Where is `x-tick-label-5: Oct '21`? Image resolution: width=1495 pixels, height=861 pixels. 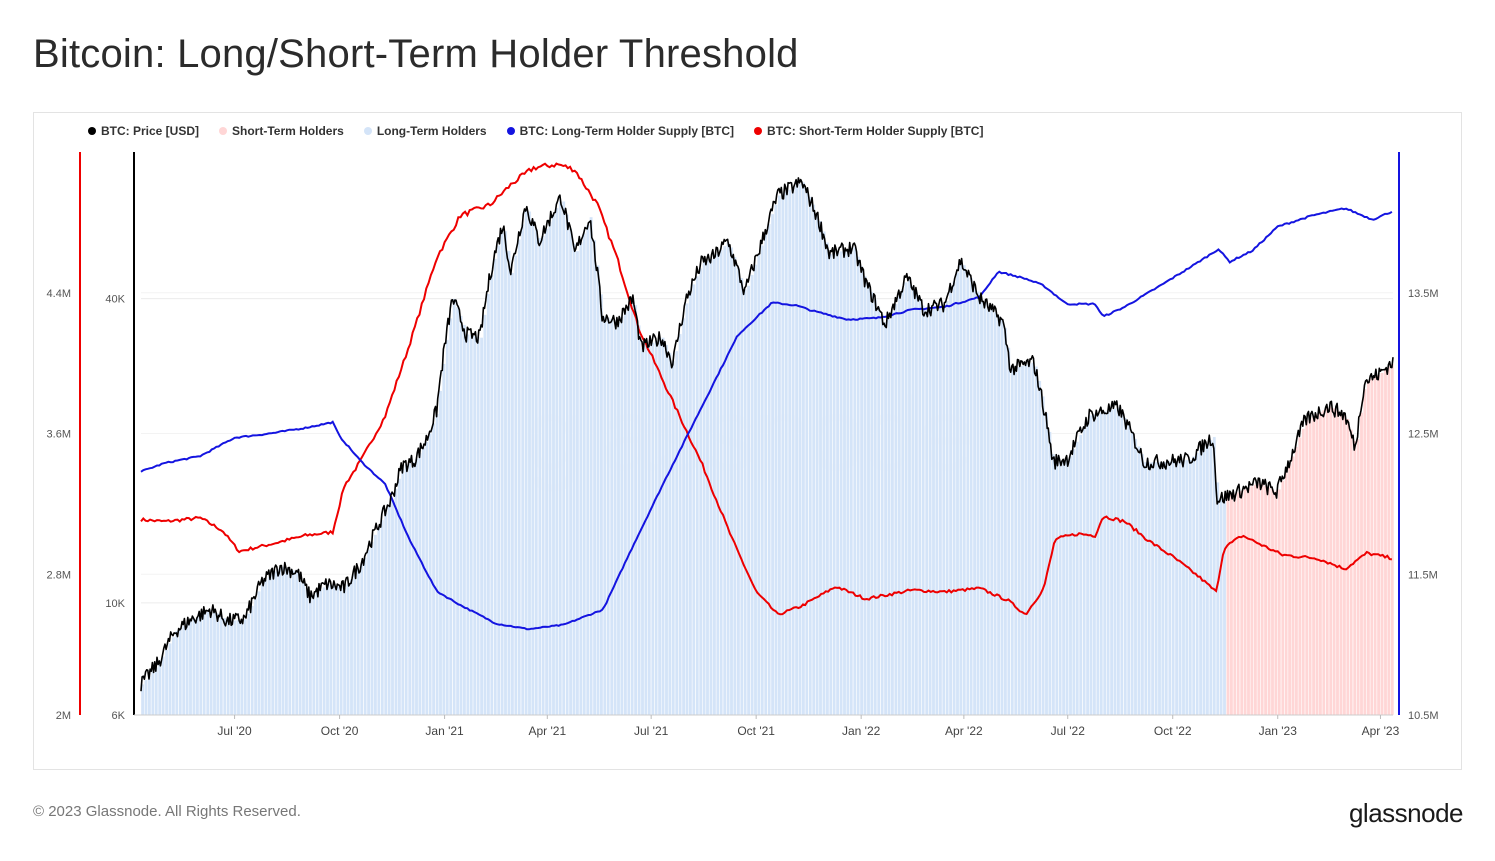
x-tick-label-5: Oct '21 is located at coordinates (756, 731).